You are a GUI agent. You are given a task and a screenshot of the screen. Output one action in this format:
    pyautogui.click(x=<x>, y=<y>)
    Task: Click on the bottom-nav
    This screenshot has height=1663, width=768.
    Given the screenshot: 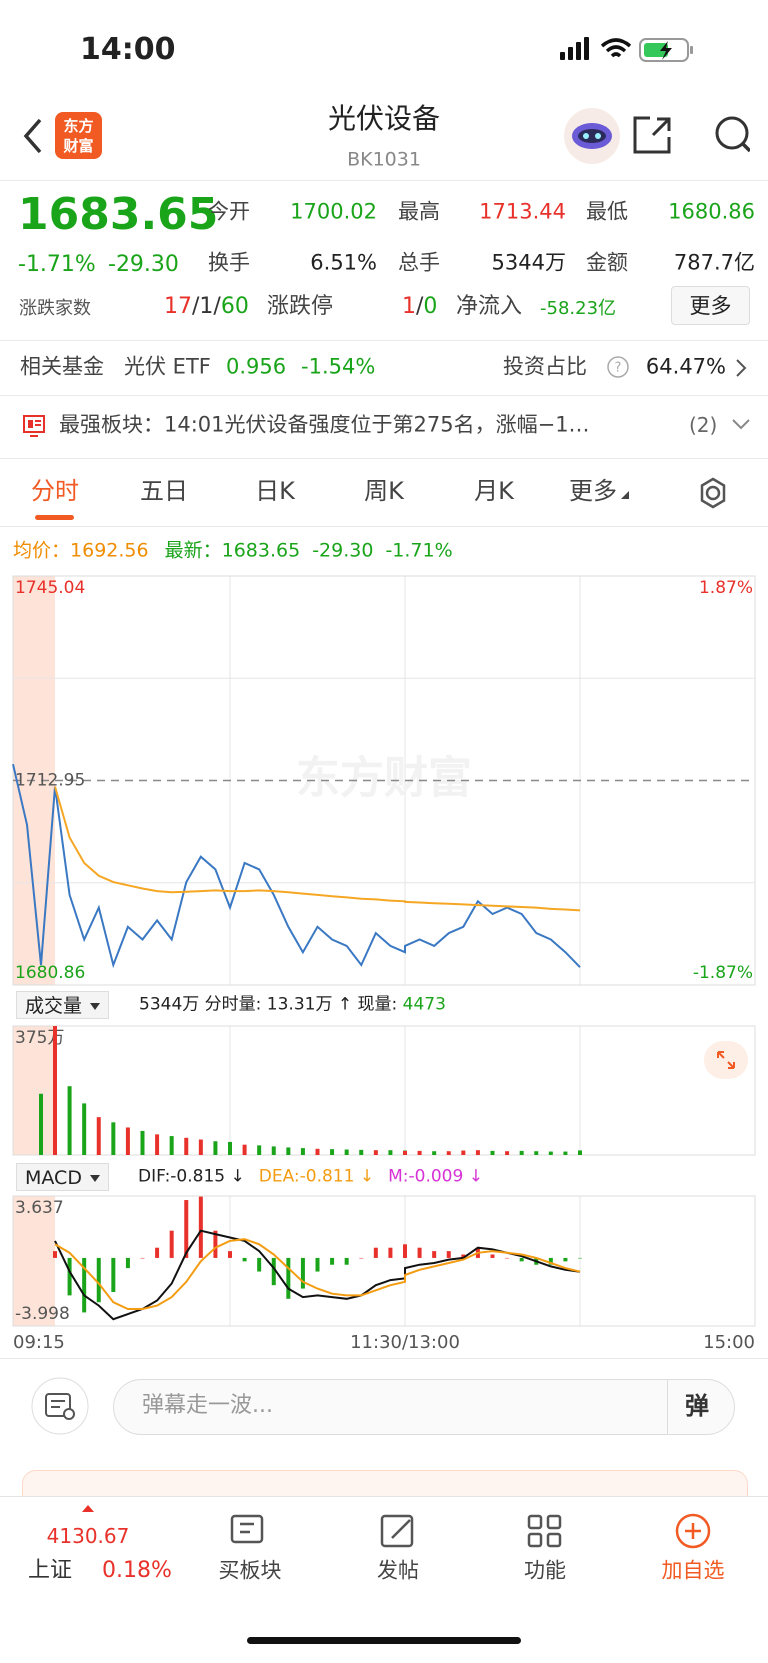 What is the action you would take?
    pyautogui.click(x=384, y=1579)
    